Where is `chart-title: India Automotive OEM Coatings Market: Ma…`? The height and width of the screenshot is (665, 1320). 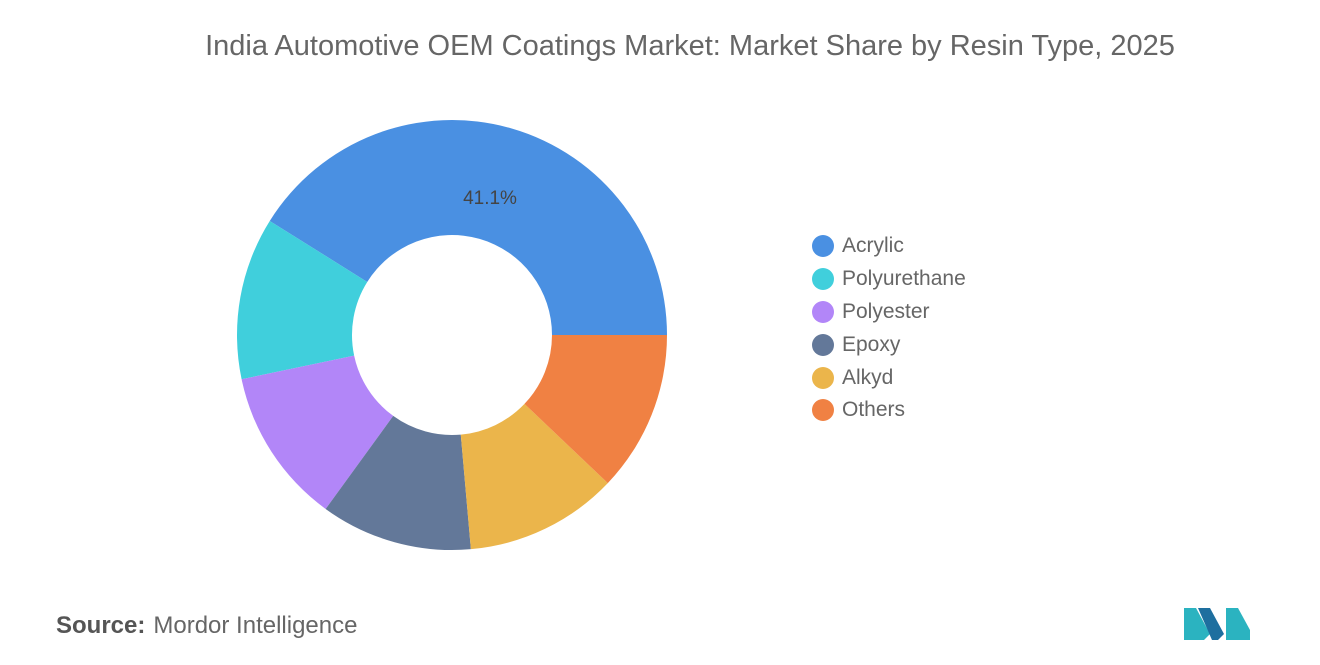 chart-title: India Automotive OEM Coatings Market: Ma… is located at coordinates (690, 46).